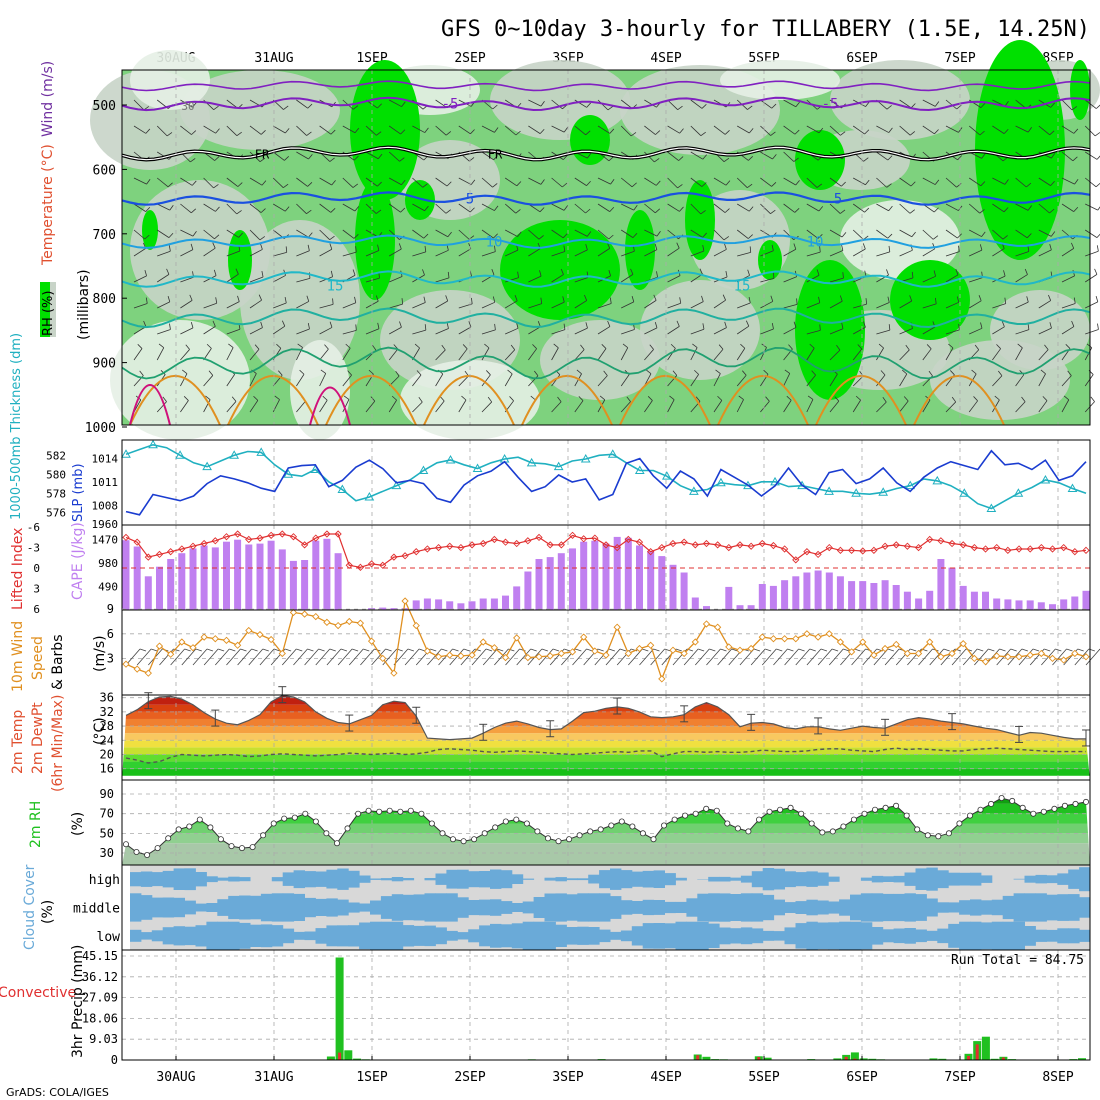  Describe the element at coordinates (721, 482) in the screenshot. I see `thickness-point` at that location.